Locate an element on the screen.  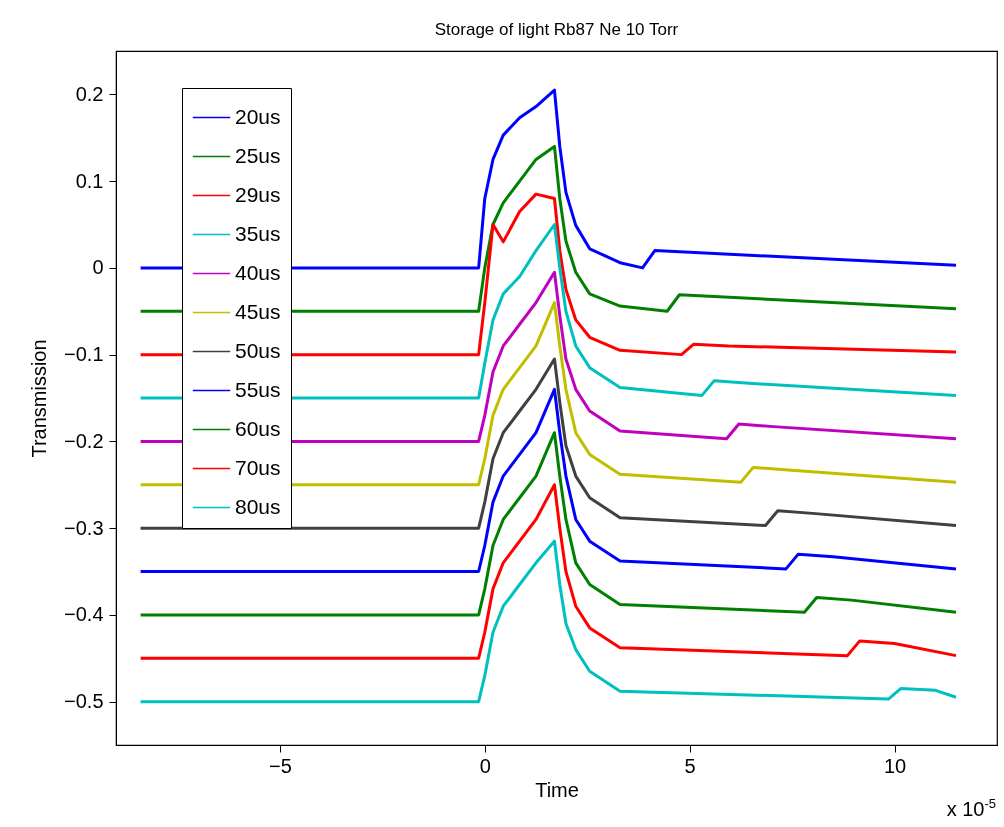
x-axis-title: Time is located at coordinates (557, 789).